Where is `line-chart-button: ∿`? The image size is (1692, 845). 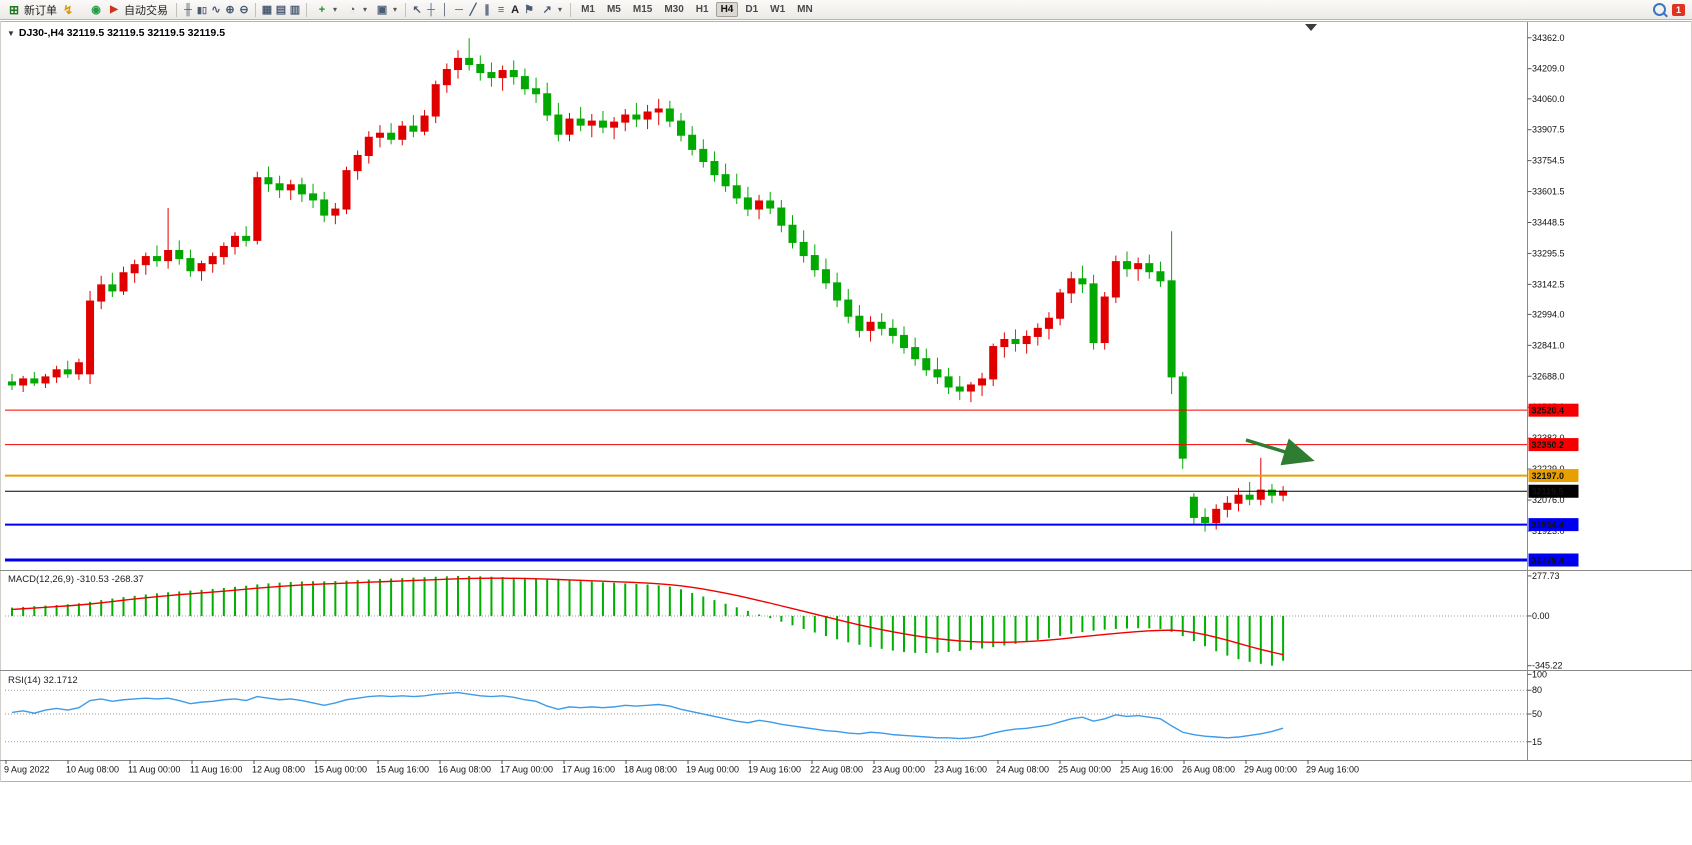
line-chart-button: ∿ is located at coordinates (216, 9).